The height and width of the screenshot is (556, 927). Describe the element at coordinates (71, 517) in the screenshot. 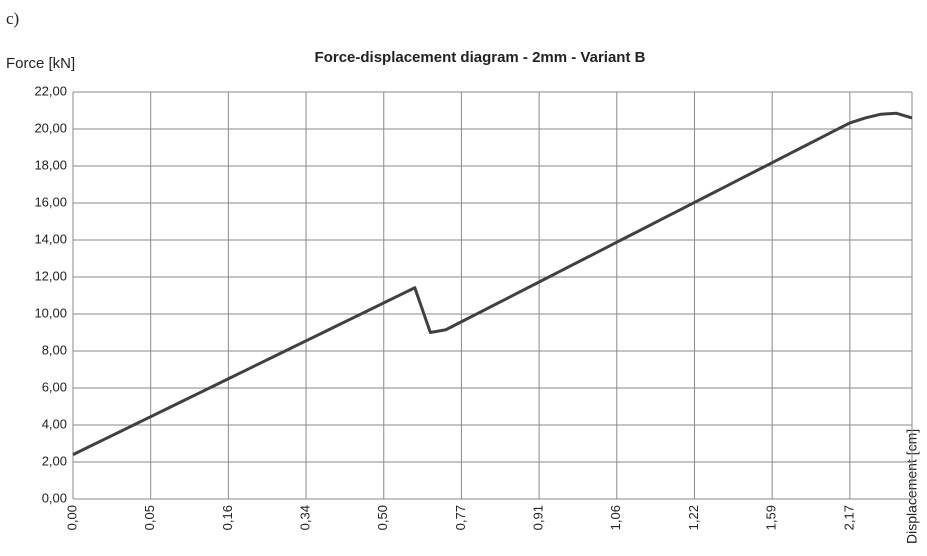

I see `x-tick-label: 0,00` at that location.